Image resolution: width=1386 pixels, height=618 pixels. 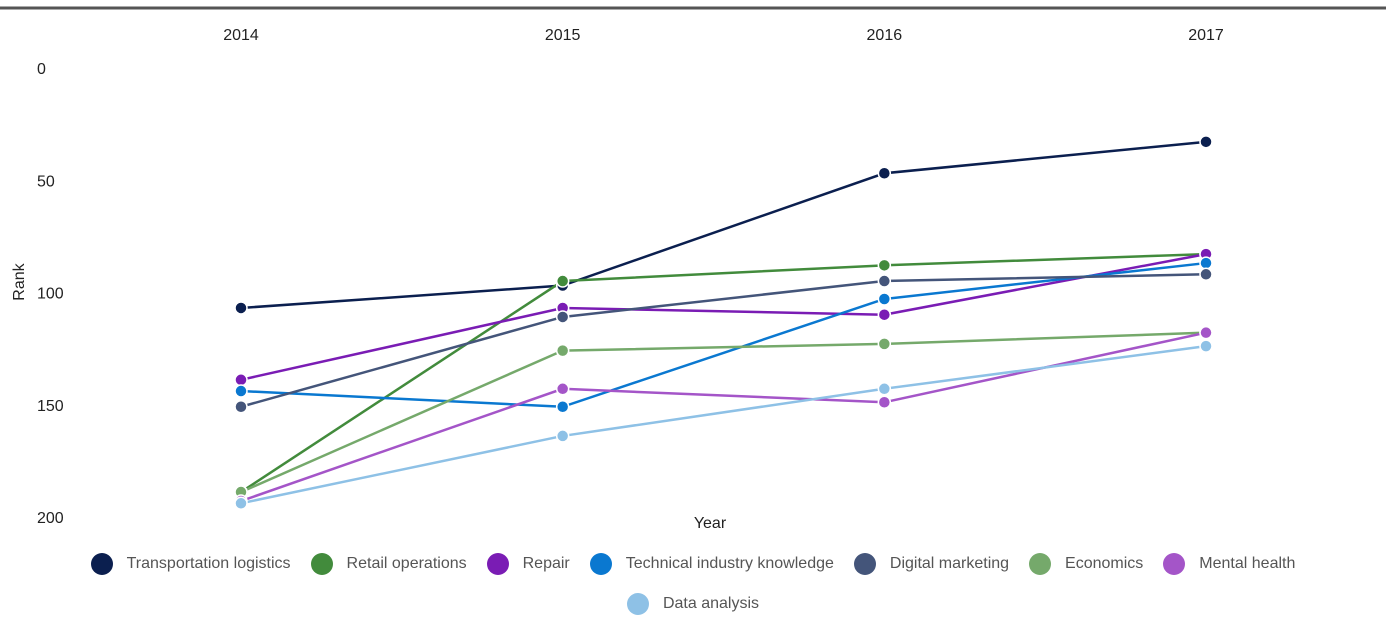 I want to click on legend-label: Technical industry knowledge, so click(x=729, y=563).